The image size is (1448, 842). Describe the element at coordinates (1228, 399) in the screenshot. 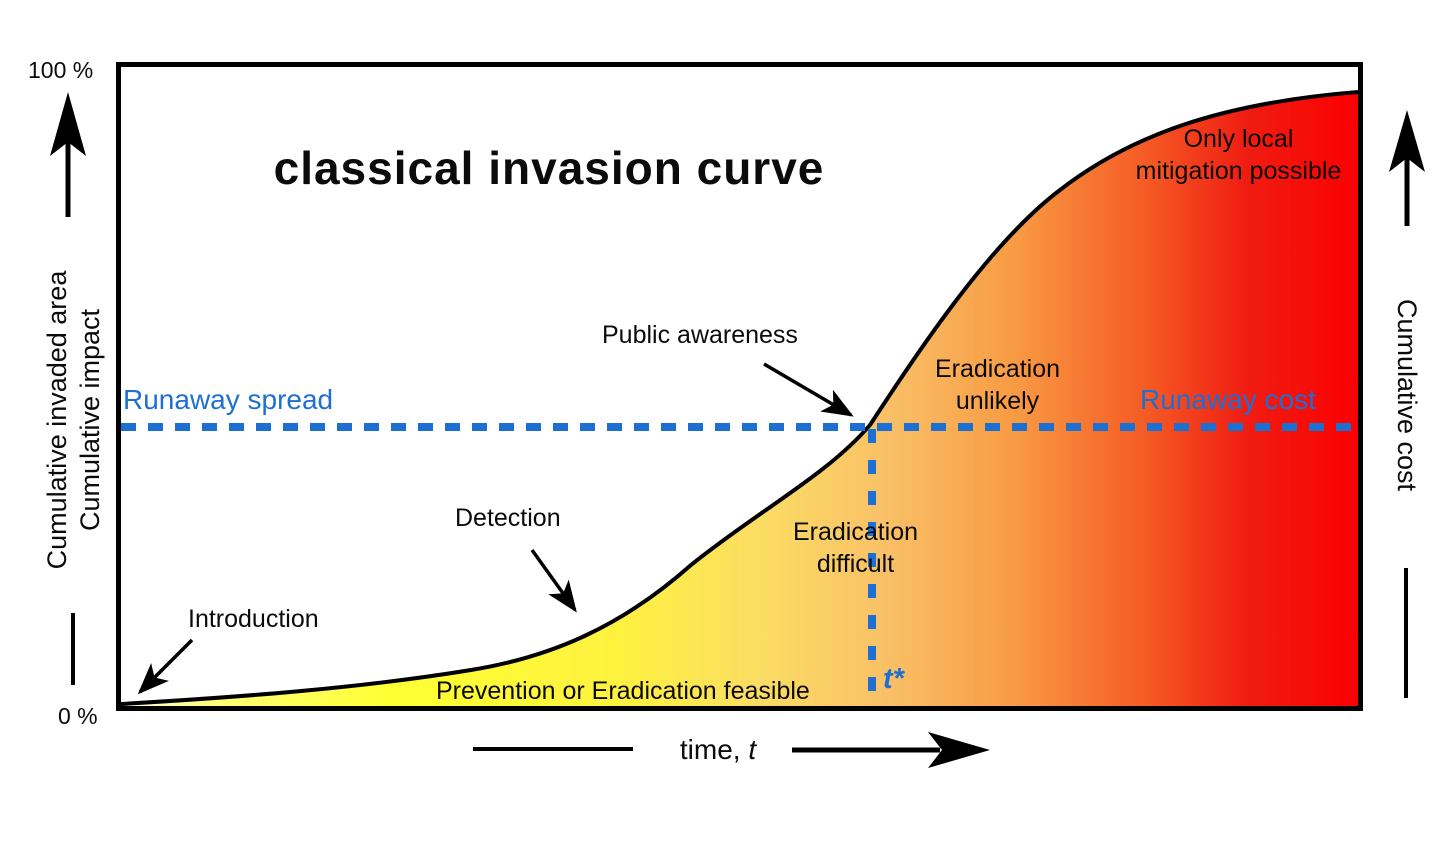

I see `runaway-cost-label: Runaway cost` at that location.